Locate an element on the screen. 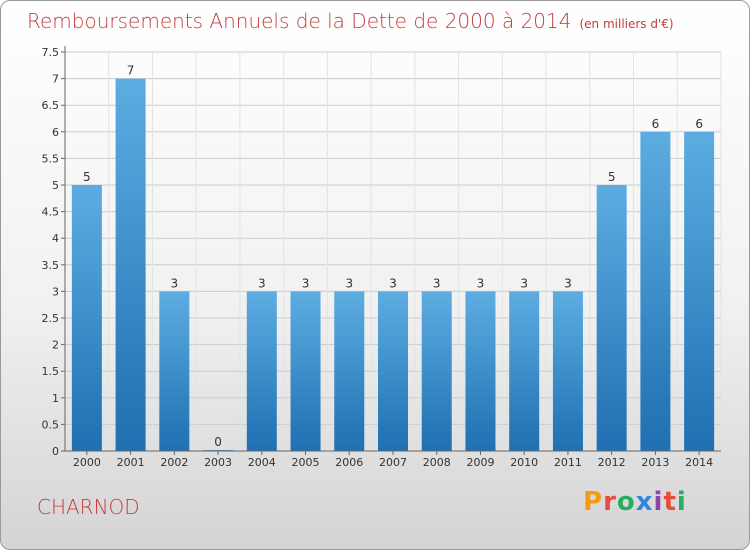 Image resolution: width=750 pixels, height=550 pixels. x-tick-label: 2010 is located at coordinates (524, 462).